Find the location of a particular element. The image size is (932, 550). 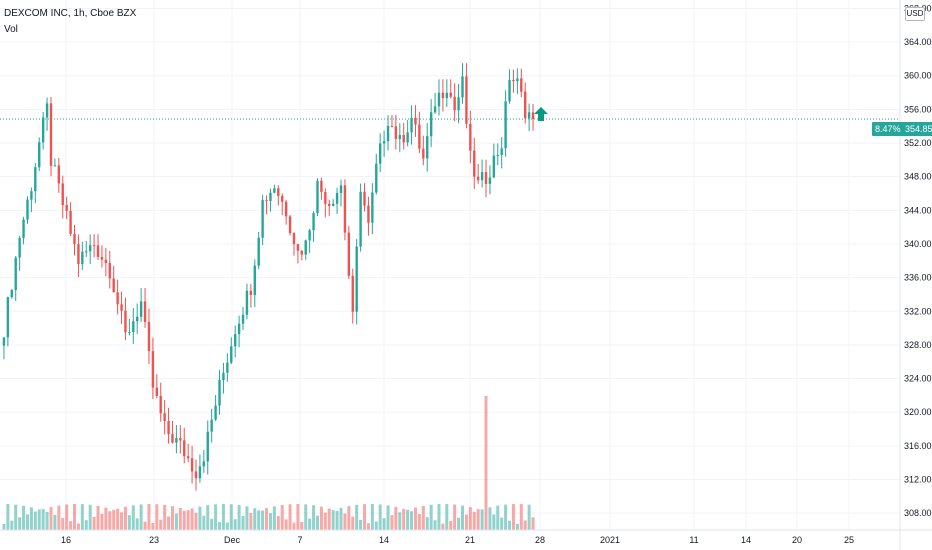

chart-legend: DEXCOM INC, 1h, Cboe BZX Vol is located at coordinates (70, 22).